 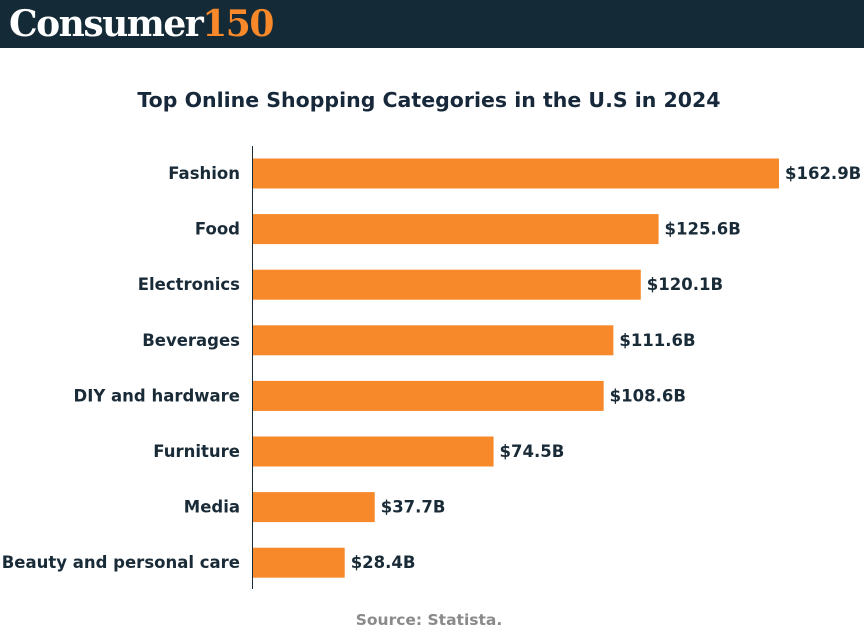 What do you see at coordinates (189, 284) in the screenshot?
I see `category-label: Electronics` at bounding box center [189, 284].